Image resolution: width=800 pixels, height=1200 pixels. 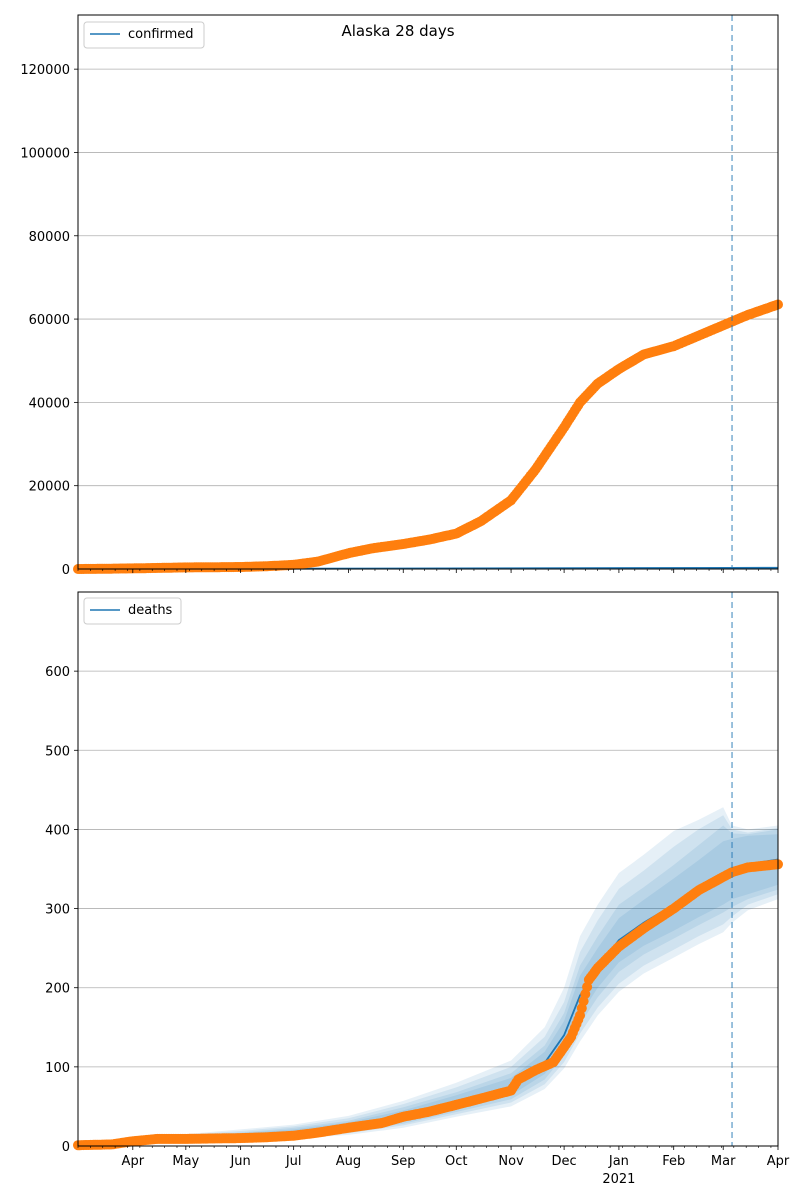 I want to click on deaths-y-tick-label: 600, so click(x=57, y=672).